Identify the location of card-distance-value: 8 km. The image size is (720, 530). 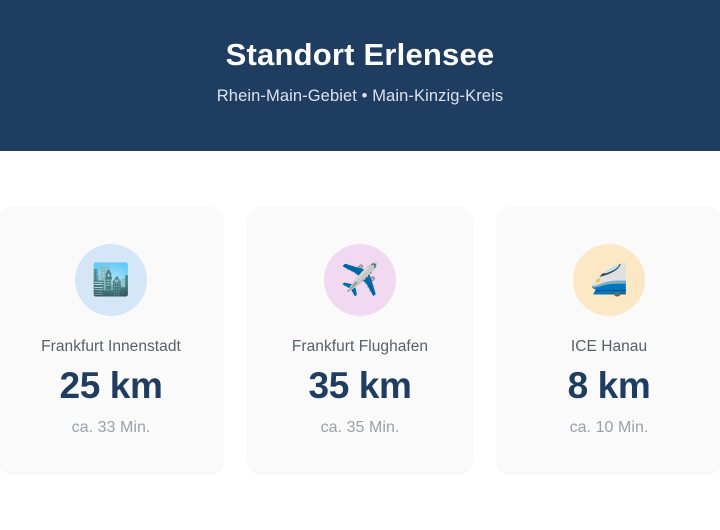
(609, 385).